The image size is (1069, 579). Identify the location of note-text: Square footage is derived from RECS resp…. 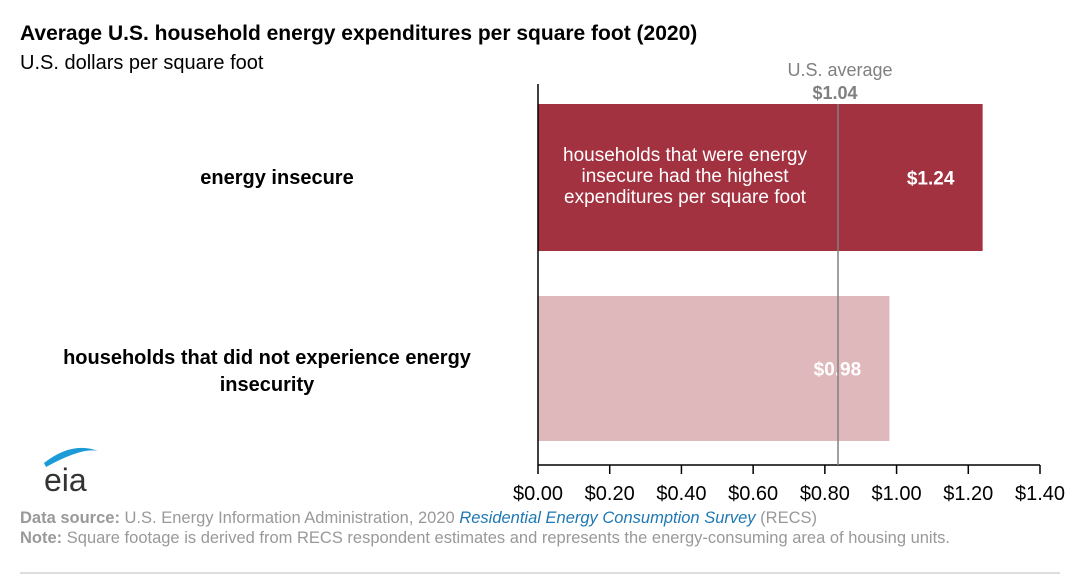
(508, 538).